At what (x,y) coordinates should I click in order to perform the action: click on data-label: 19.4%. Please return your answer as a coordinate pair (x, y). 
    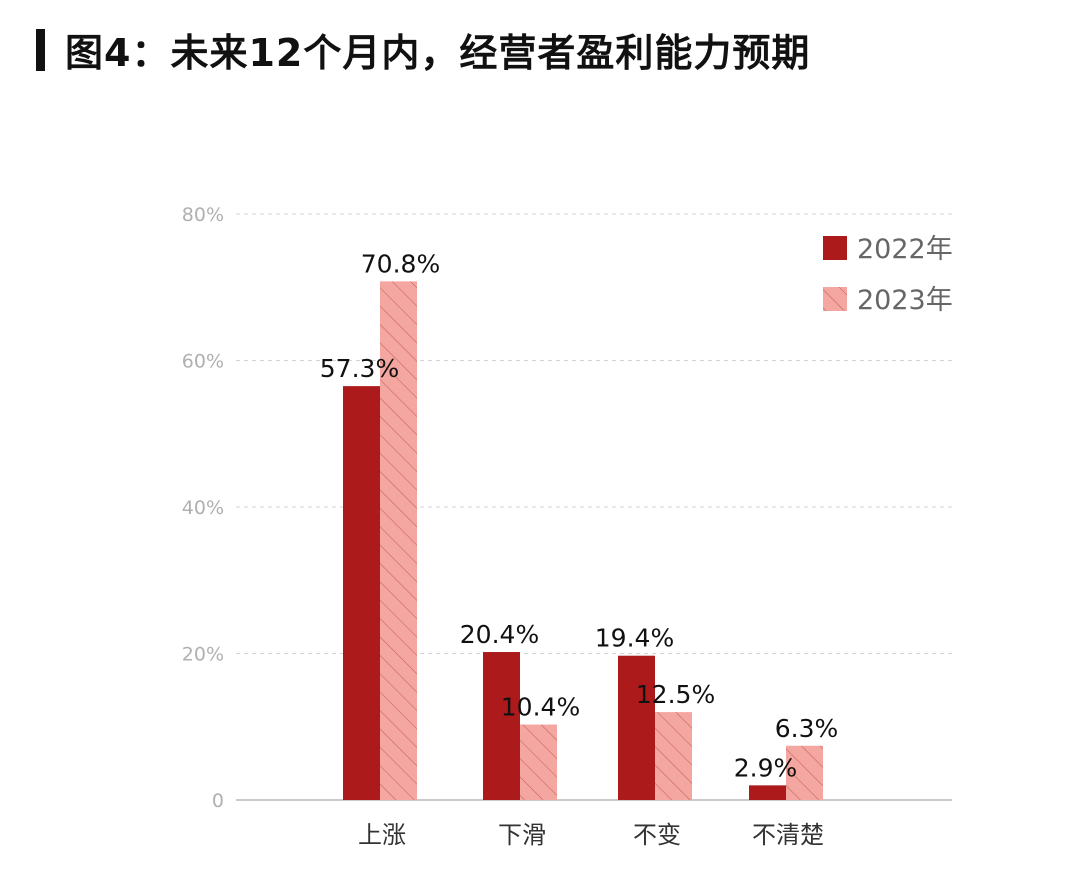
    Looking at the image, I should click on (634, 638).